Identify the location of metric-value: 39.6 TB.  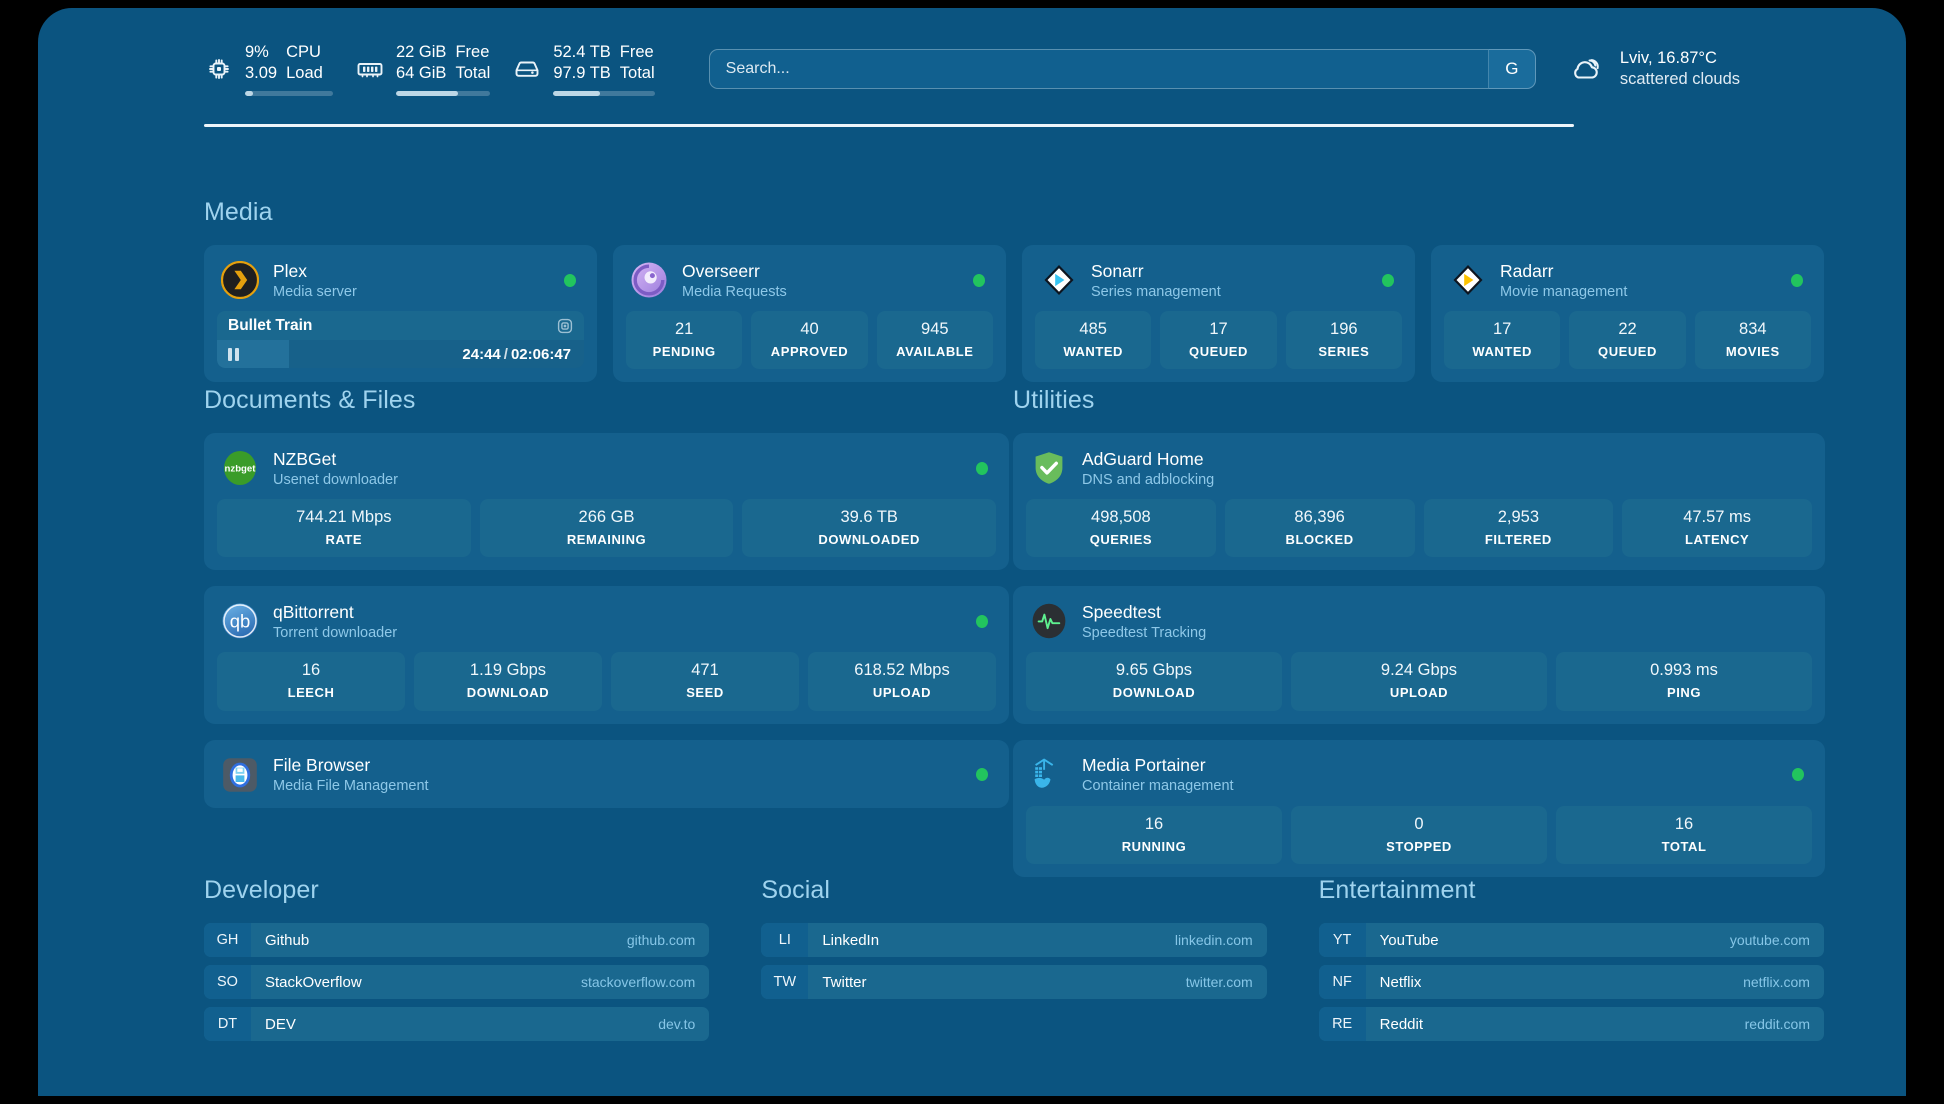
(869, 517).